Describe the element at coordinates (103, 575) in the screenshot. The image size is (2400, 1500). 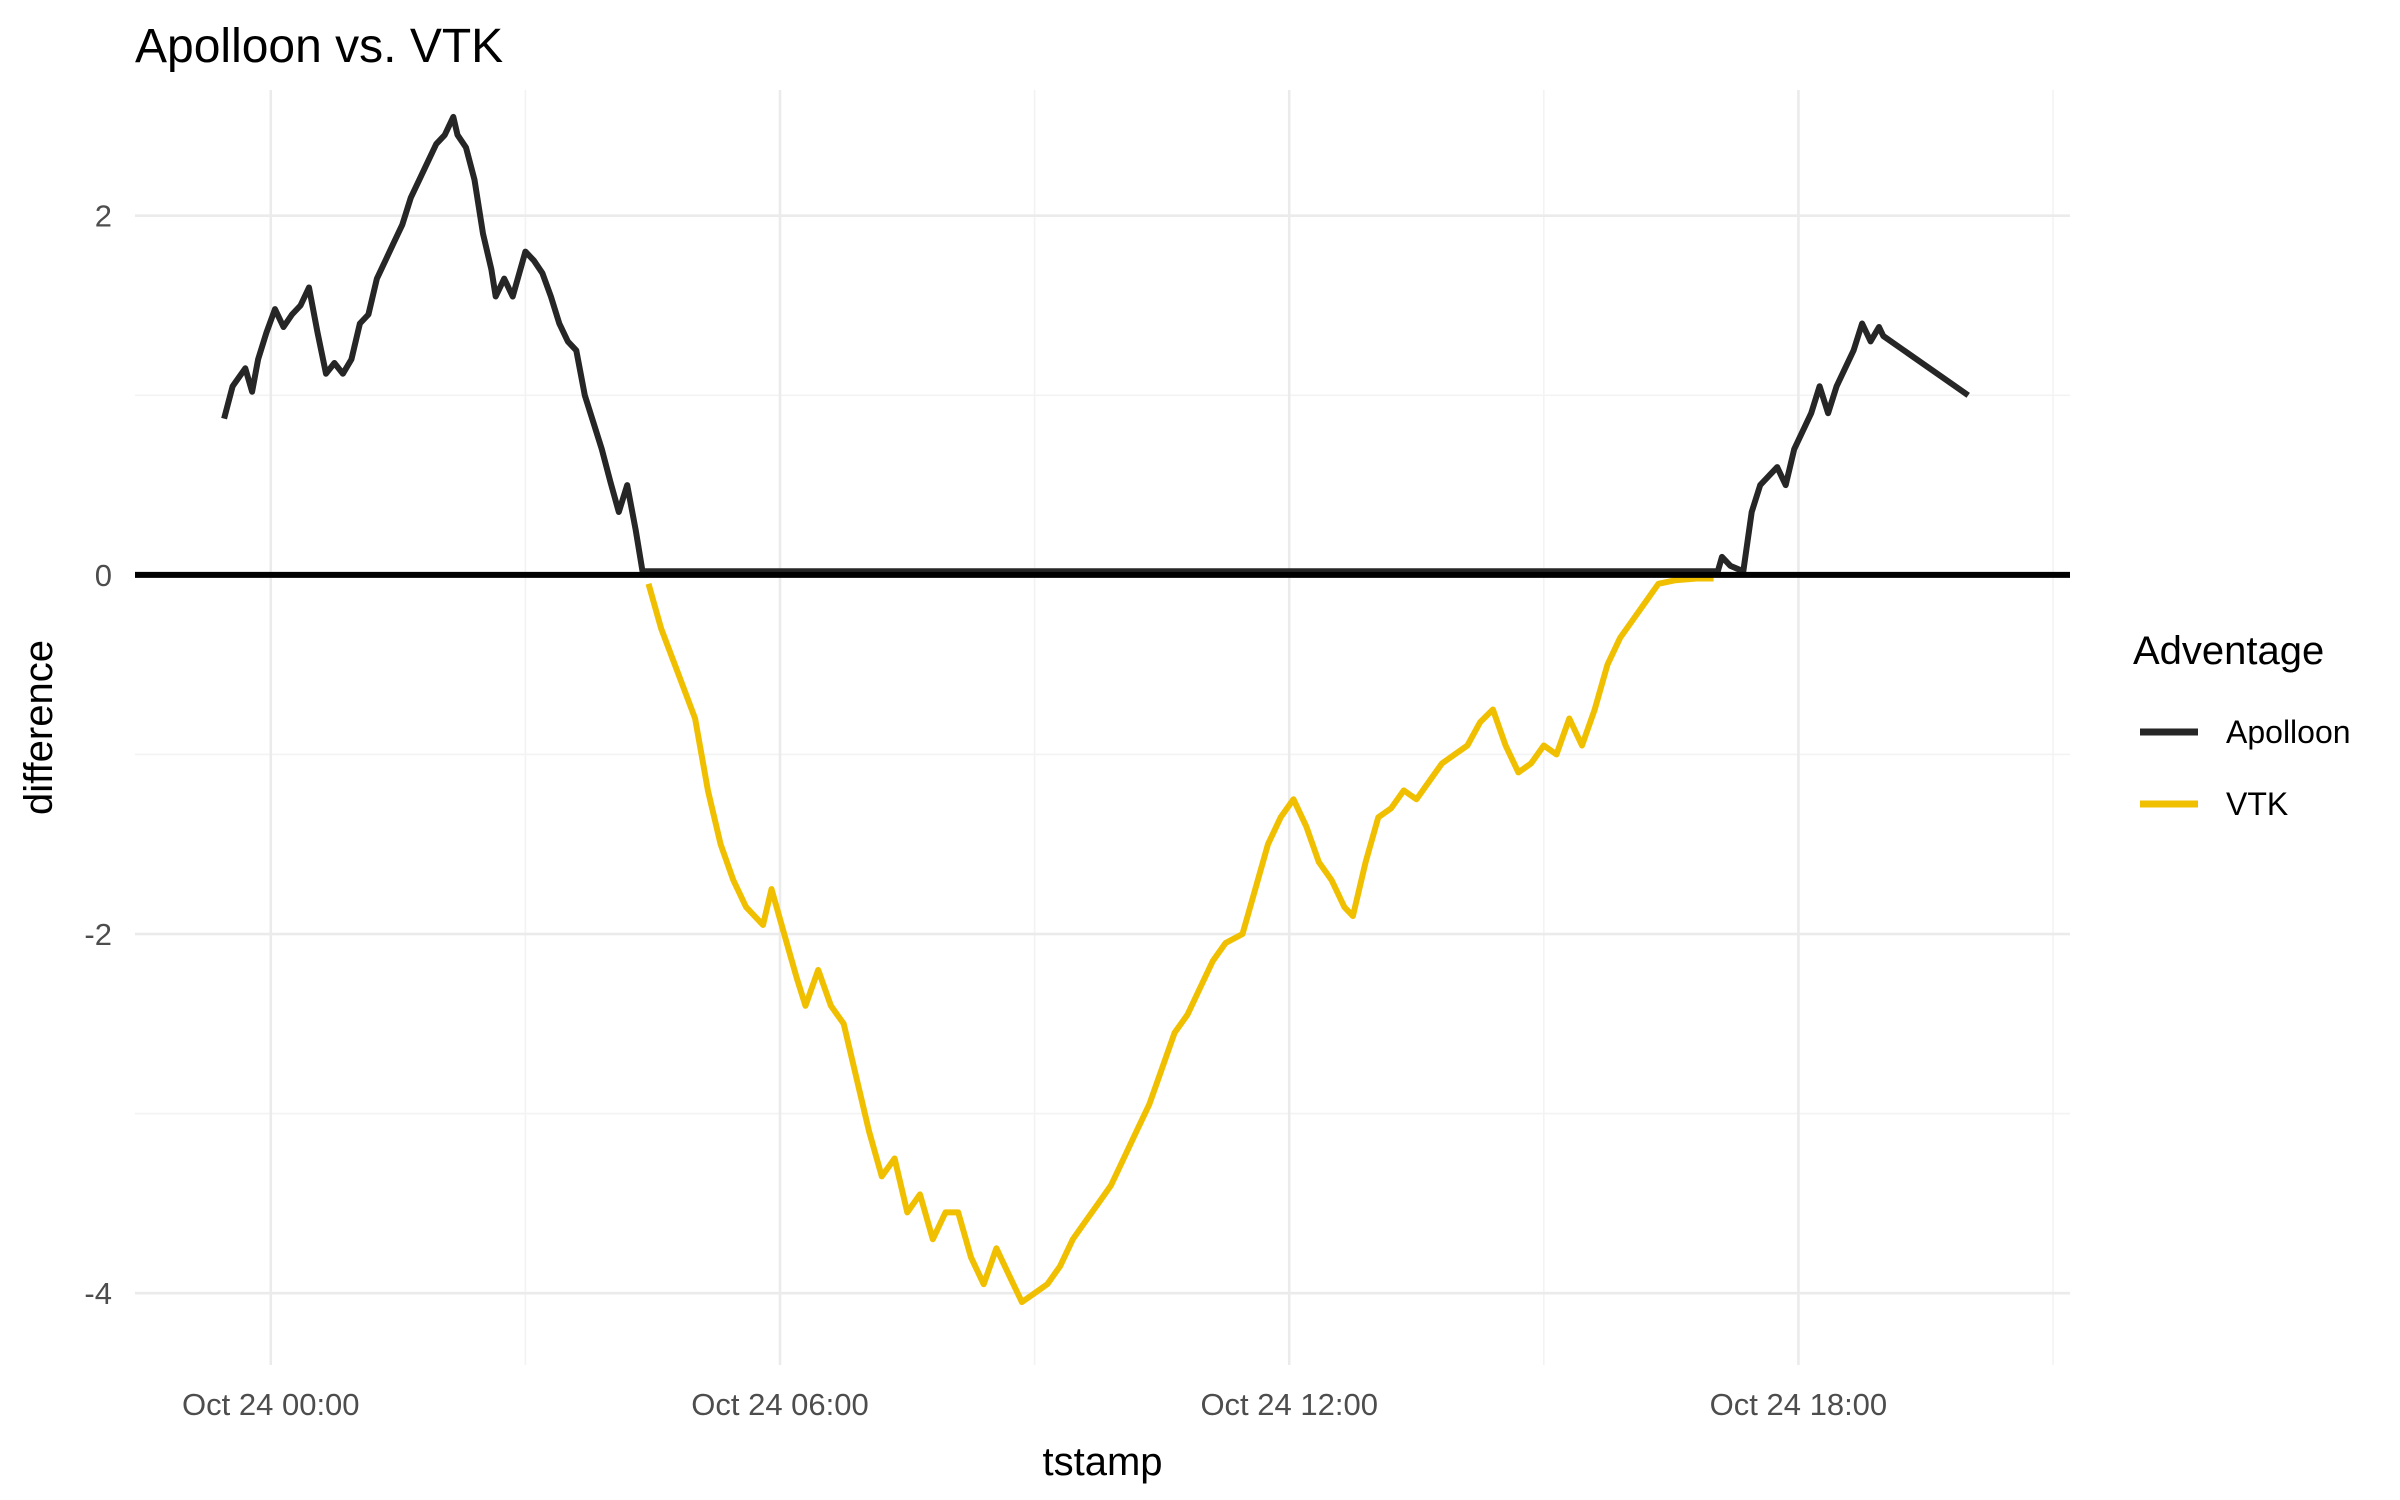
I see `y-tick-label: 0` at that location.